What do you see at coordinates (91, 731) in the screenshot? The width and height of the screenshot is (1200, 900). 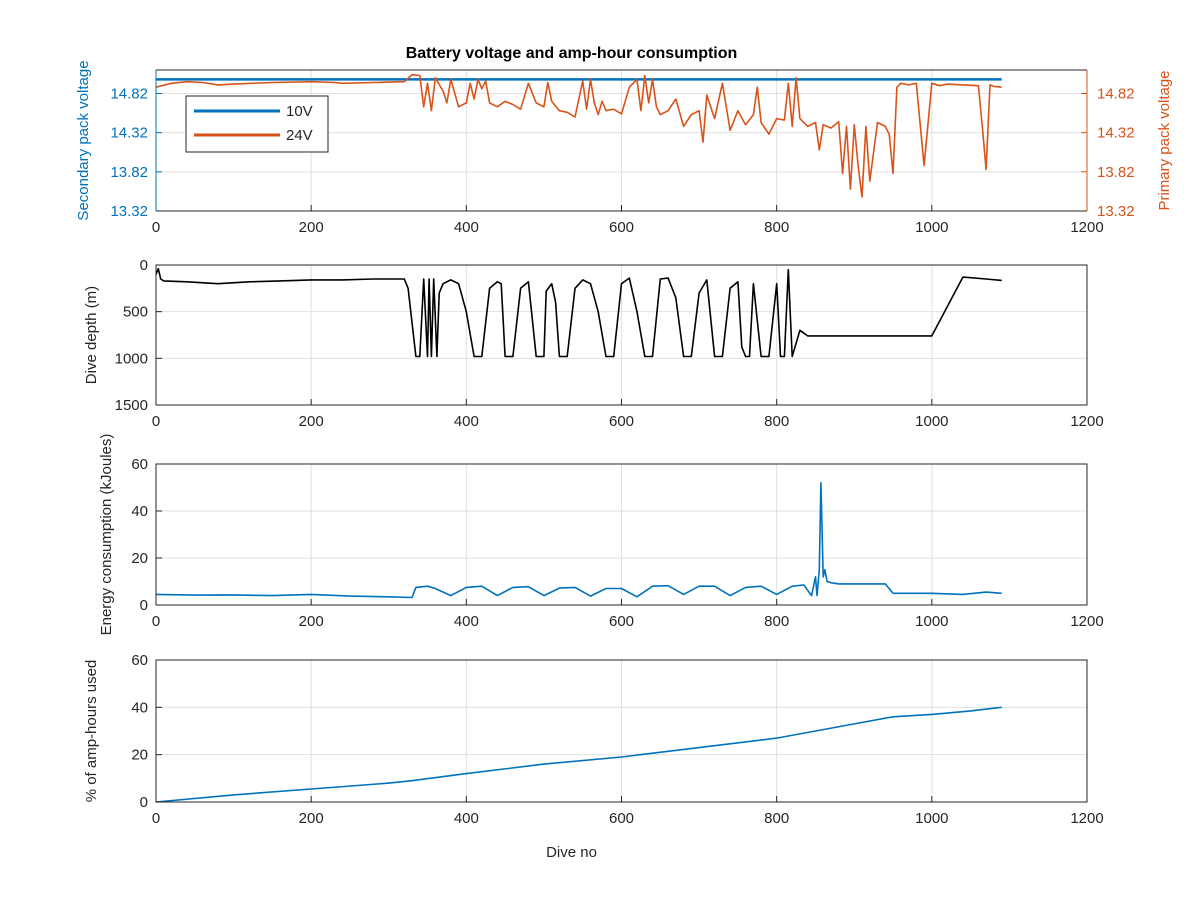 I see `y-axis-label: % of amp-hours used` at bounding box center [91, 731].